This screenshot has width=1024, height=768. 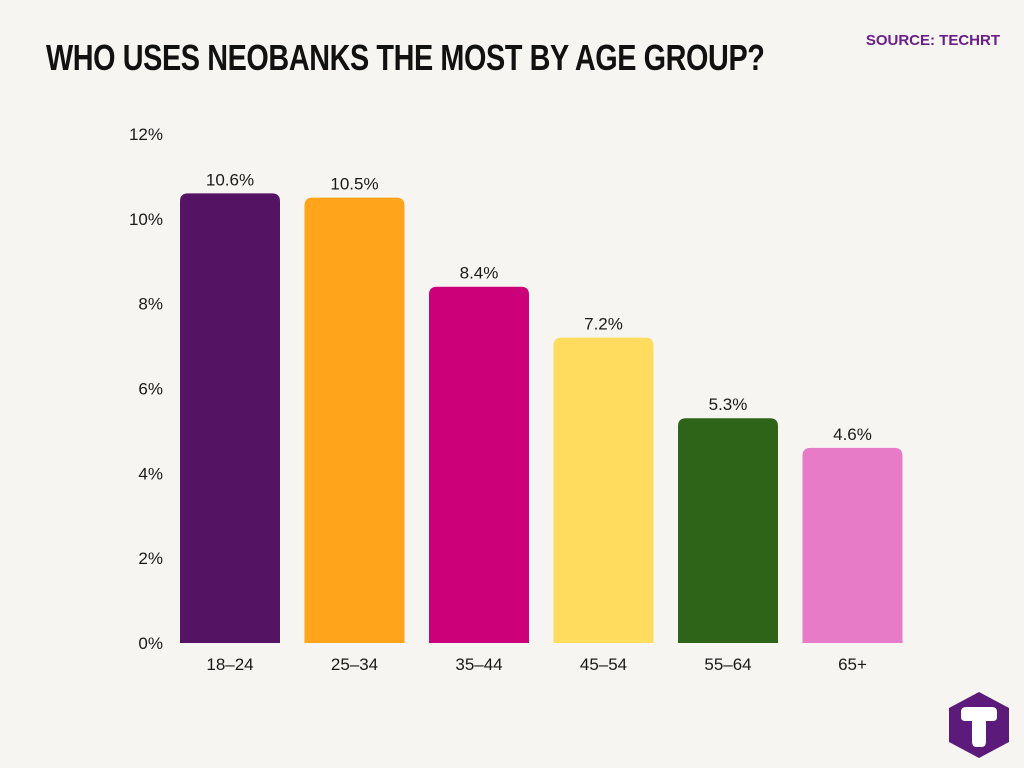 What do you see at coordinates (354, 184) in the screenshot?
I see `data-label: 10.5%` at bounding box center [354, 184].